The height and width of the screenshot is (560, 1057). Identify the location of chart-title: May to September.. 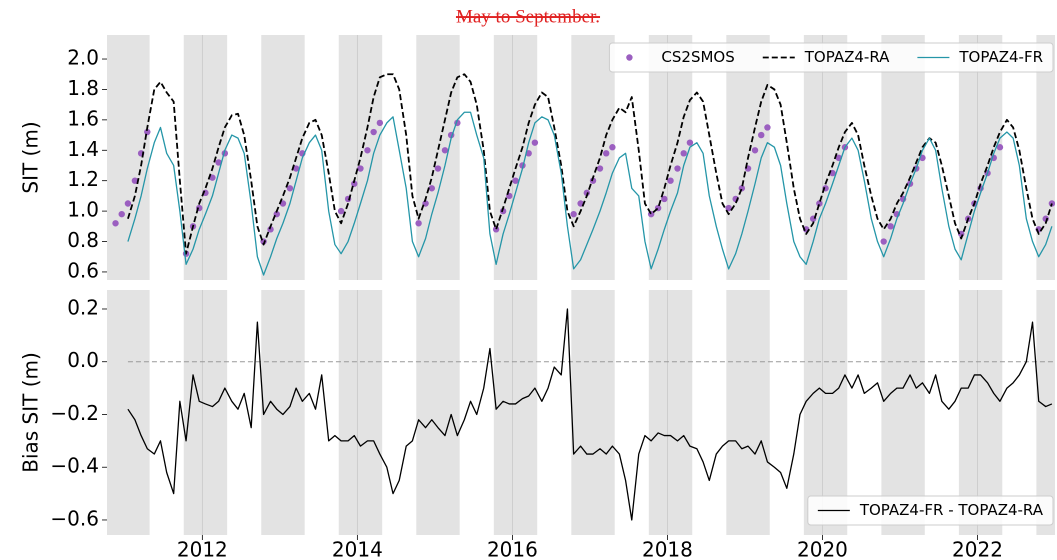
(528, 16).